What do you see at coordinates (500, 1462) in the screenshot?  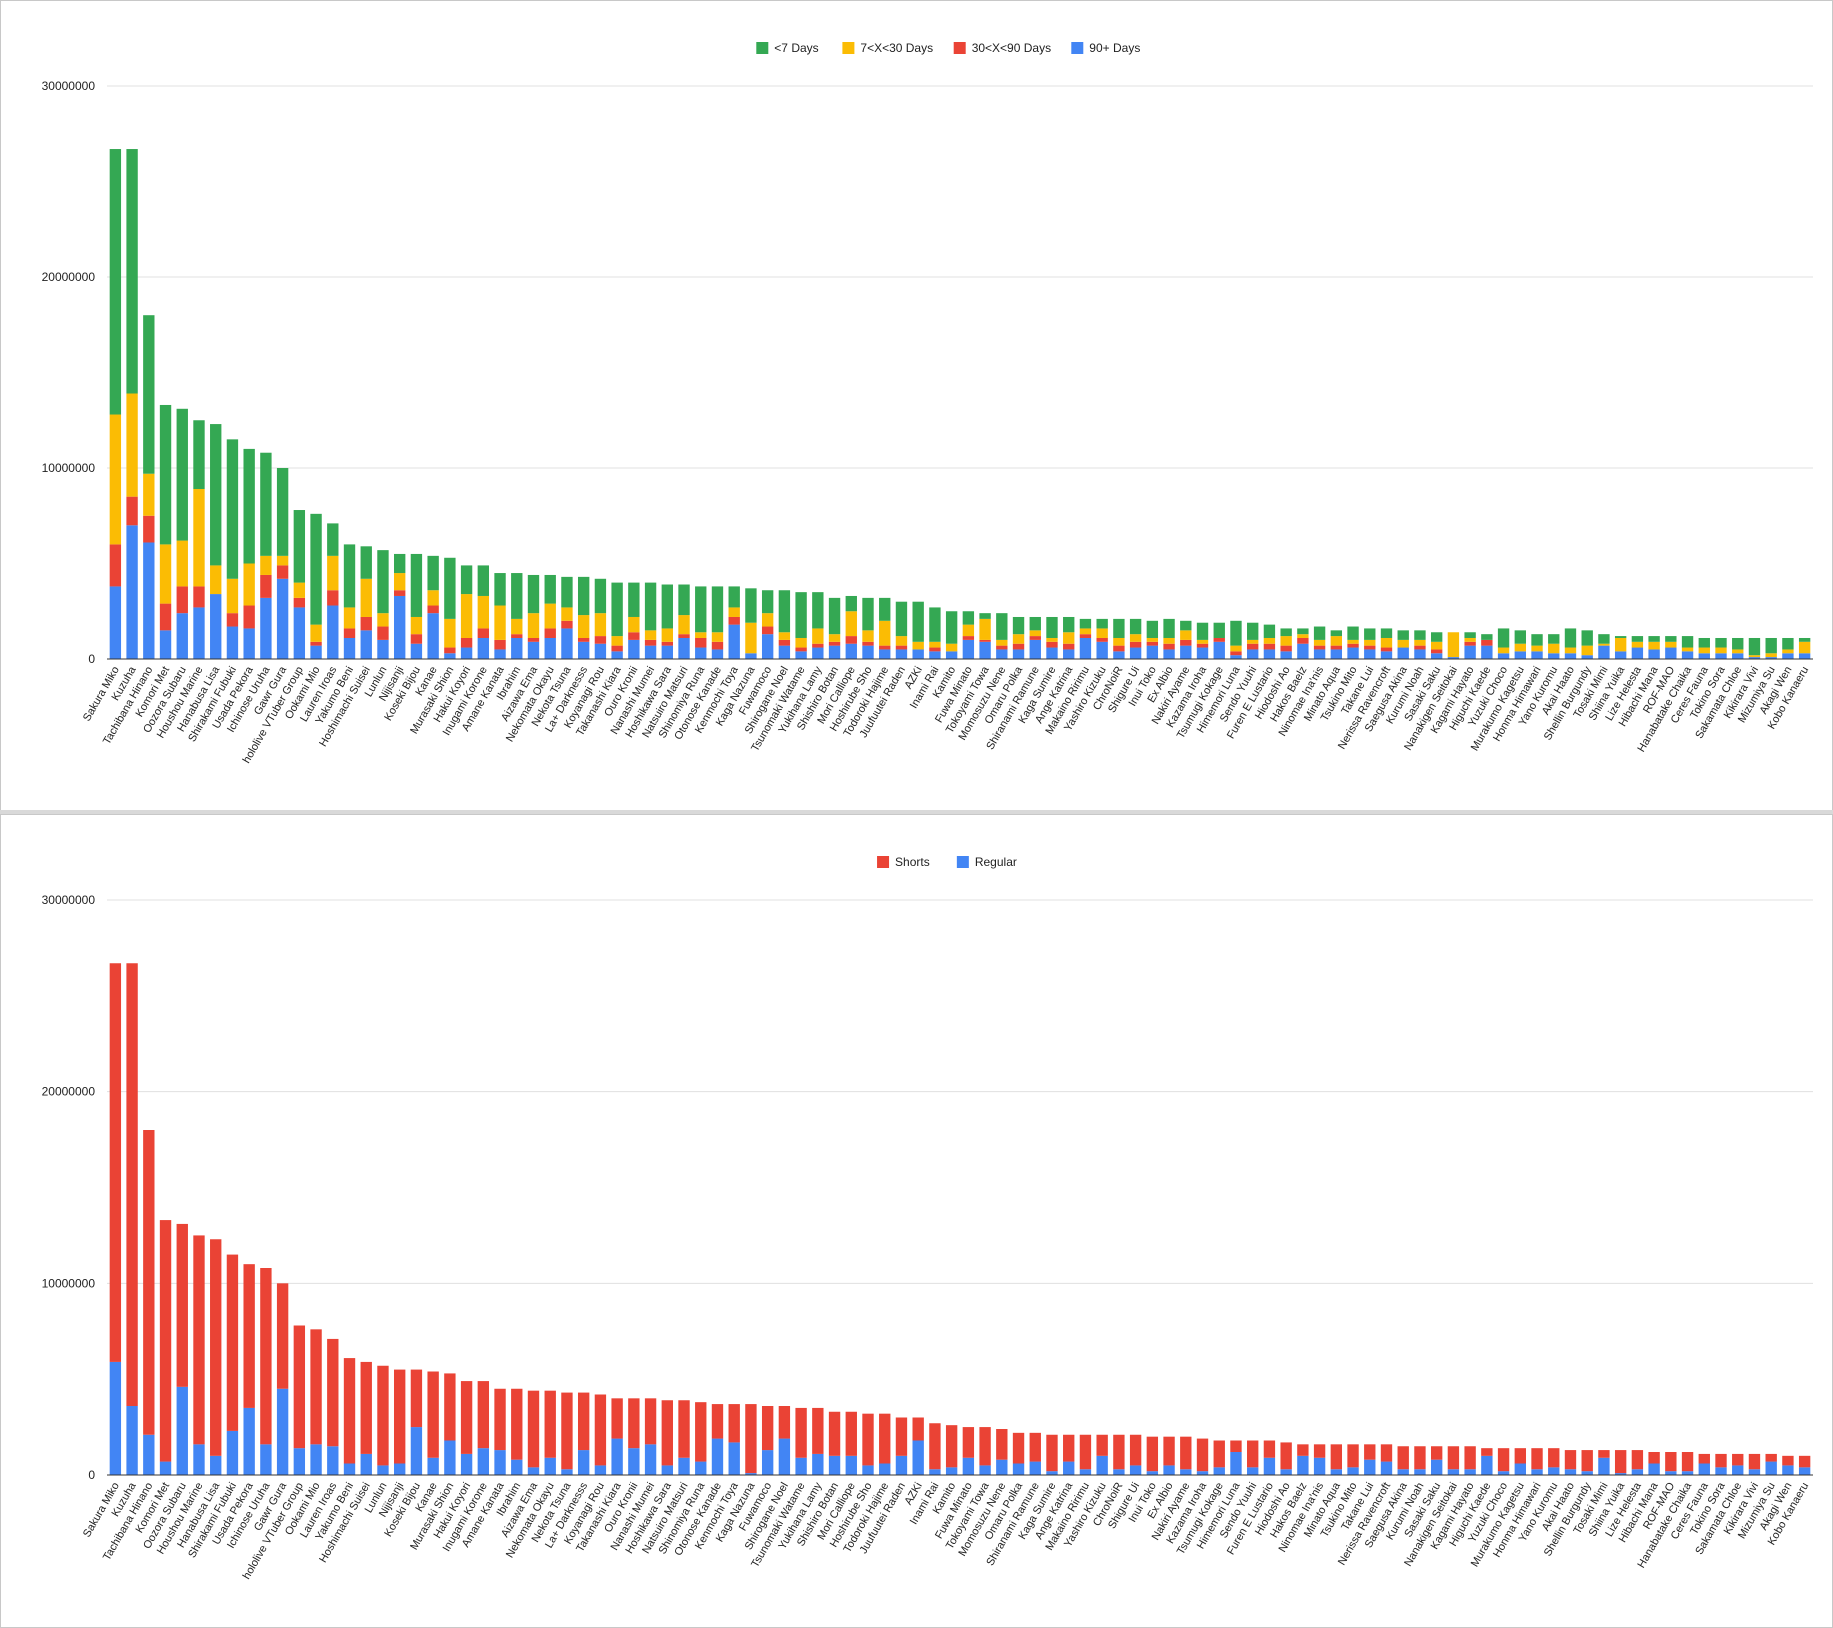 I see `bar-regular-amane-kanata` at bounding box center [500, 1462].